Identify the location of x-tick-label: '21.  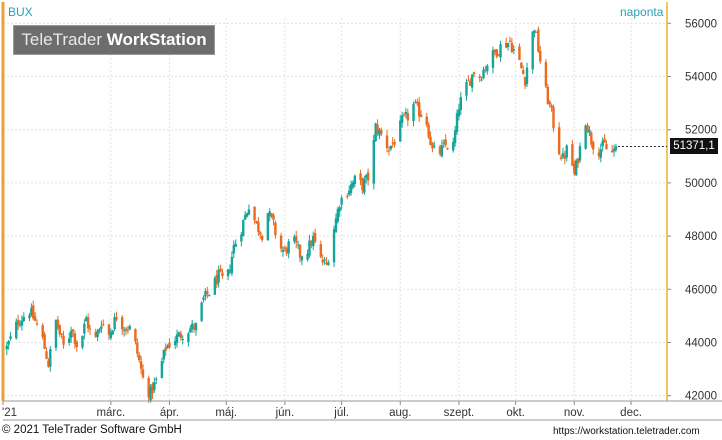
(9, 413).